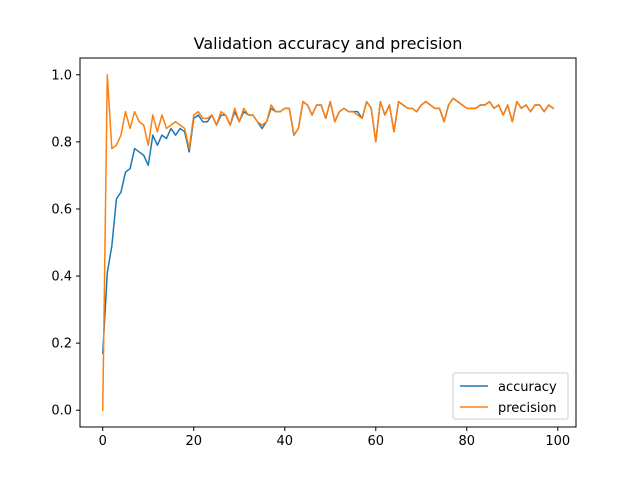 Image resolution: width=640 pixels, height=480 pixels. Describe the element at coordinates (328, 43) in the screenshot. I see `chart-title: Validation accuracy and precision` at that location.